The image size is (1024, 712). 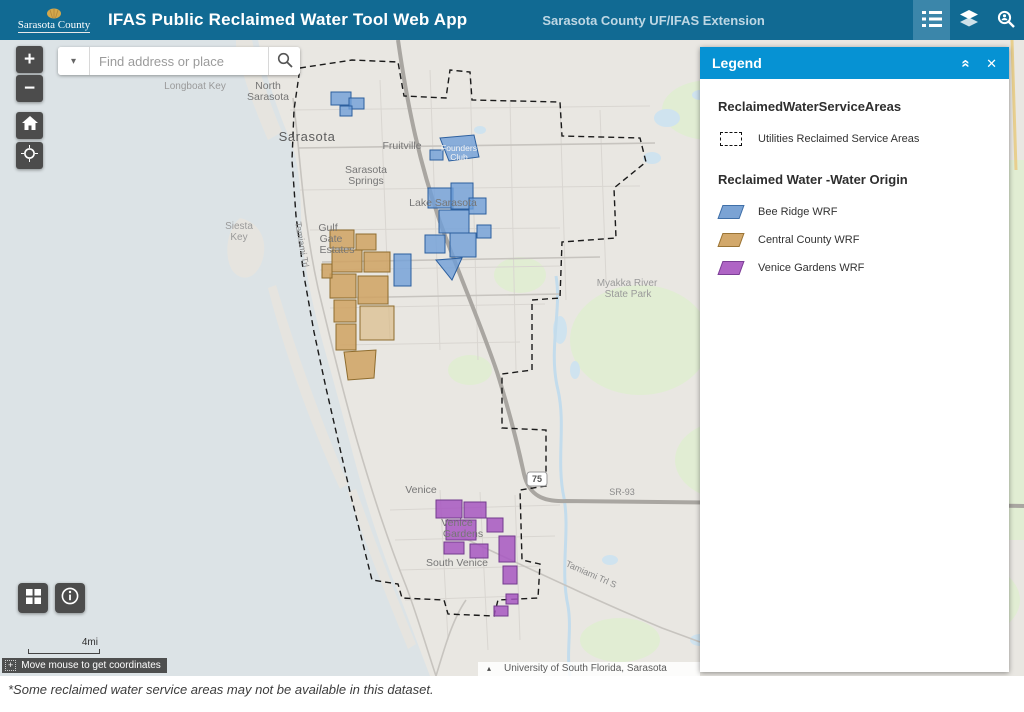 What do you see at coordinates (562, 475) in the screenshot?
I see `myakka-river` at bounding box center [562, 475].